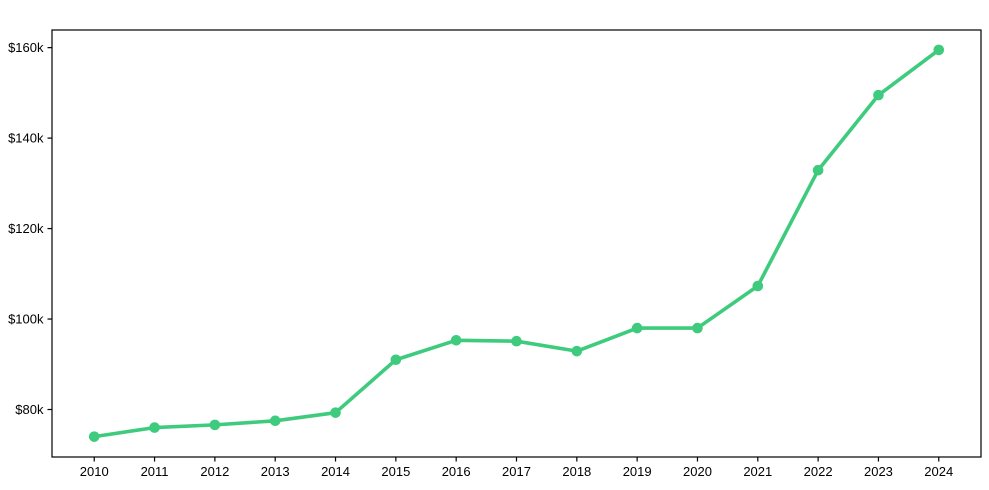 The height and width of the screenshot is (490, 989). Describe the element at coordinates (516, 471) in the screenshot. I see `x-tick-label: 2017` at that location.